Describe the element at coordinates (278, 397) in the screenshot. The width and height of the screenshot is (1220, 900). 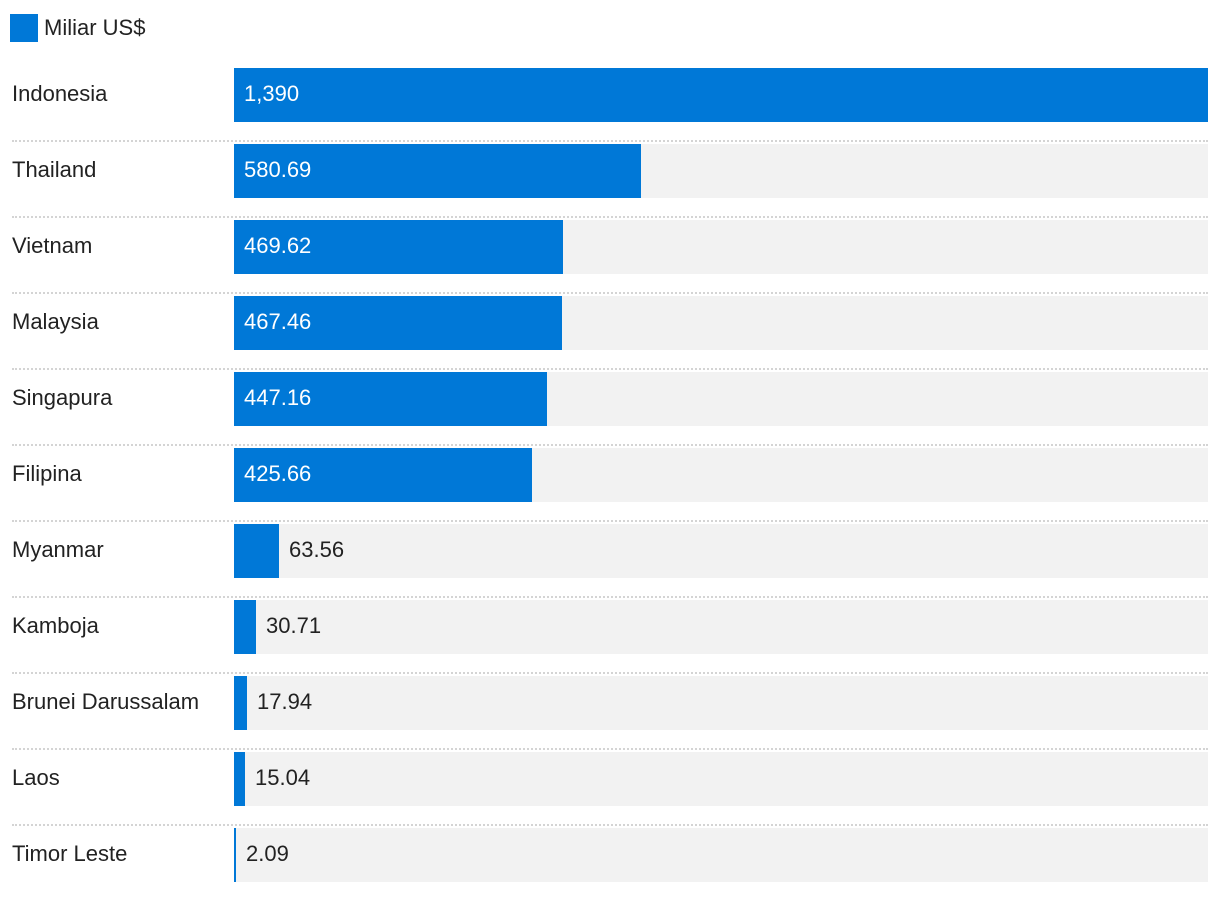
I see `data-label: 447.16` at that location.